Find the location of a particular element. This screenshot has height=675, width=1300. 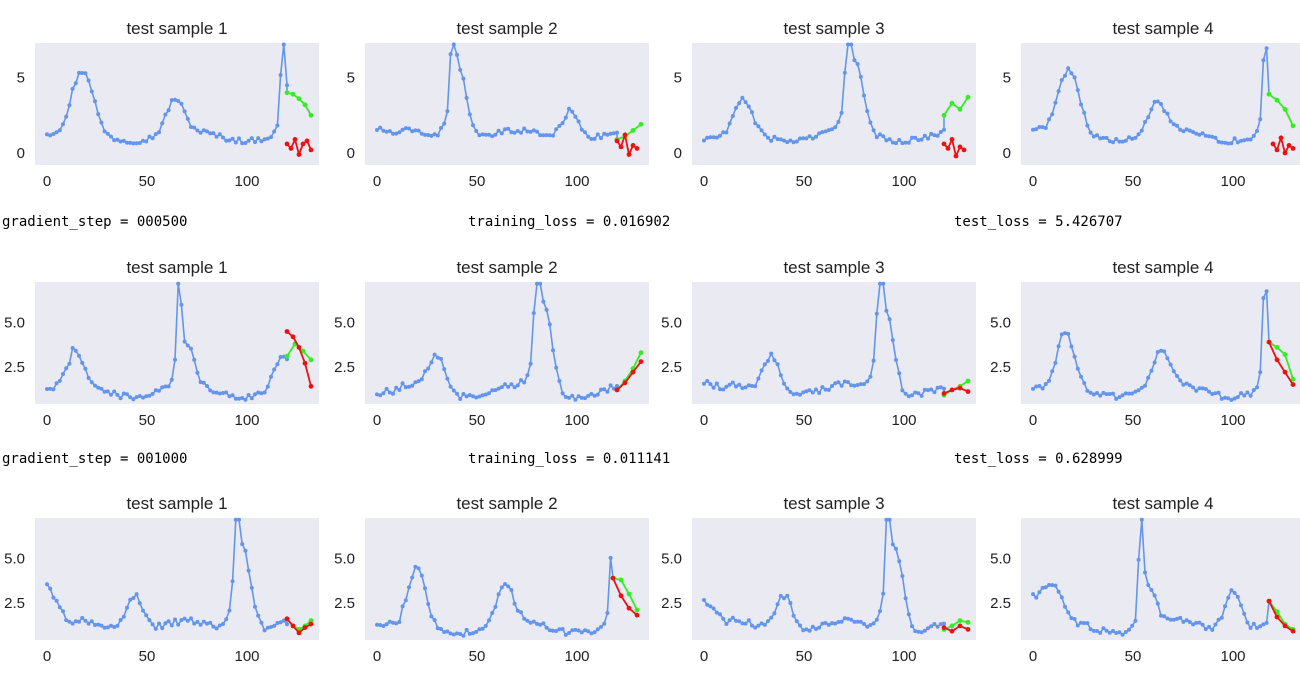

test-loss-label: test_loss = 5.426707 is located at coordinates (1038, 222).